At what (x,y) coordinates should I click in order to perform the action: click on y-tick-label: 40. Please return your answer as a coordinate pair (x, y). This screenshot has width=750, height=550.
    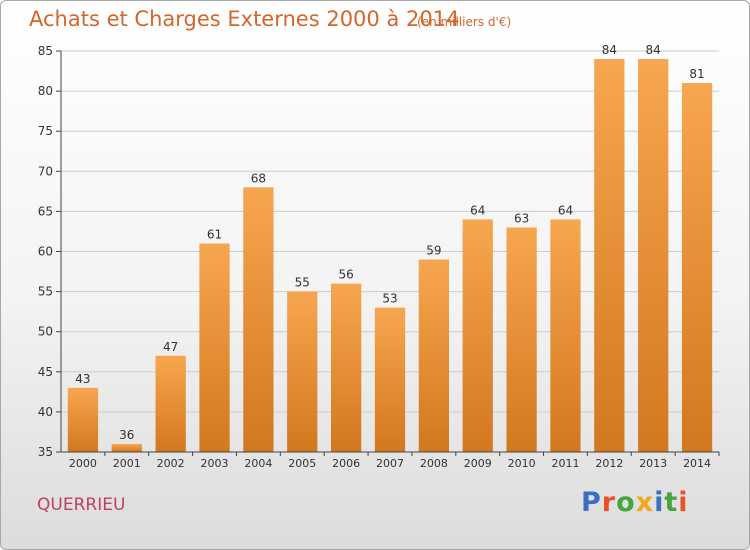
    Looking at the image, I should click on (45, 412).